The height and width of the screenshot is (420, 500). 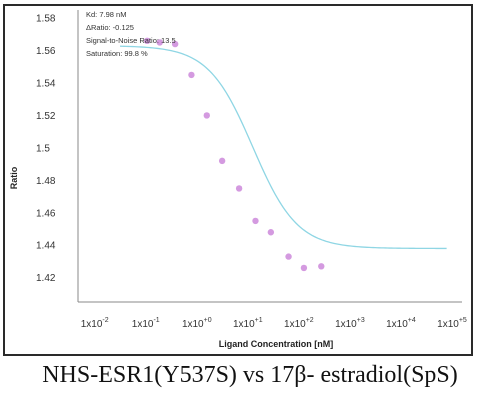 What do you see at coordinates (350, 323) in the screenshot?
I see `x-tick-label: 1x10+3` at bounding box center [350, 323].